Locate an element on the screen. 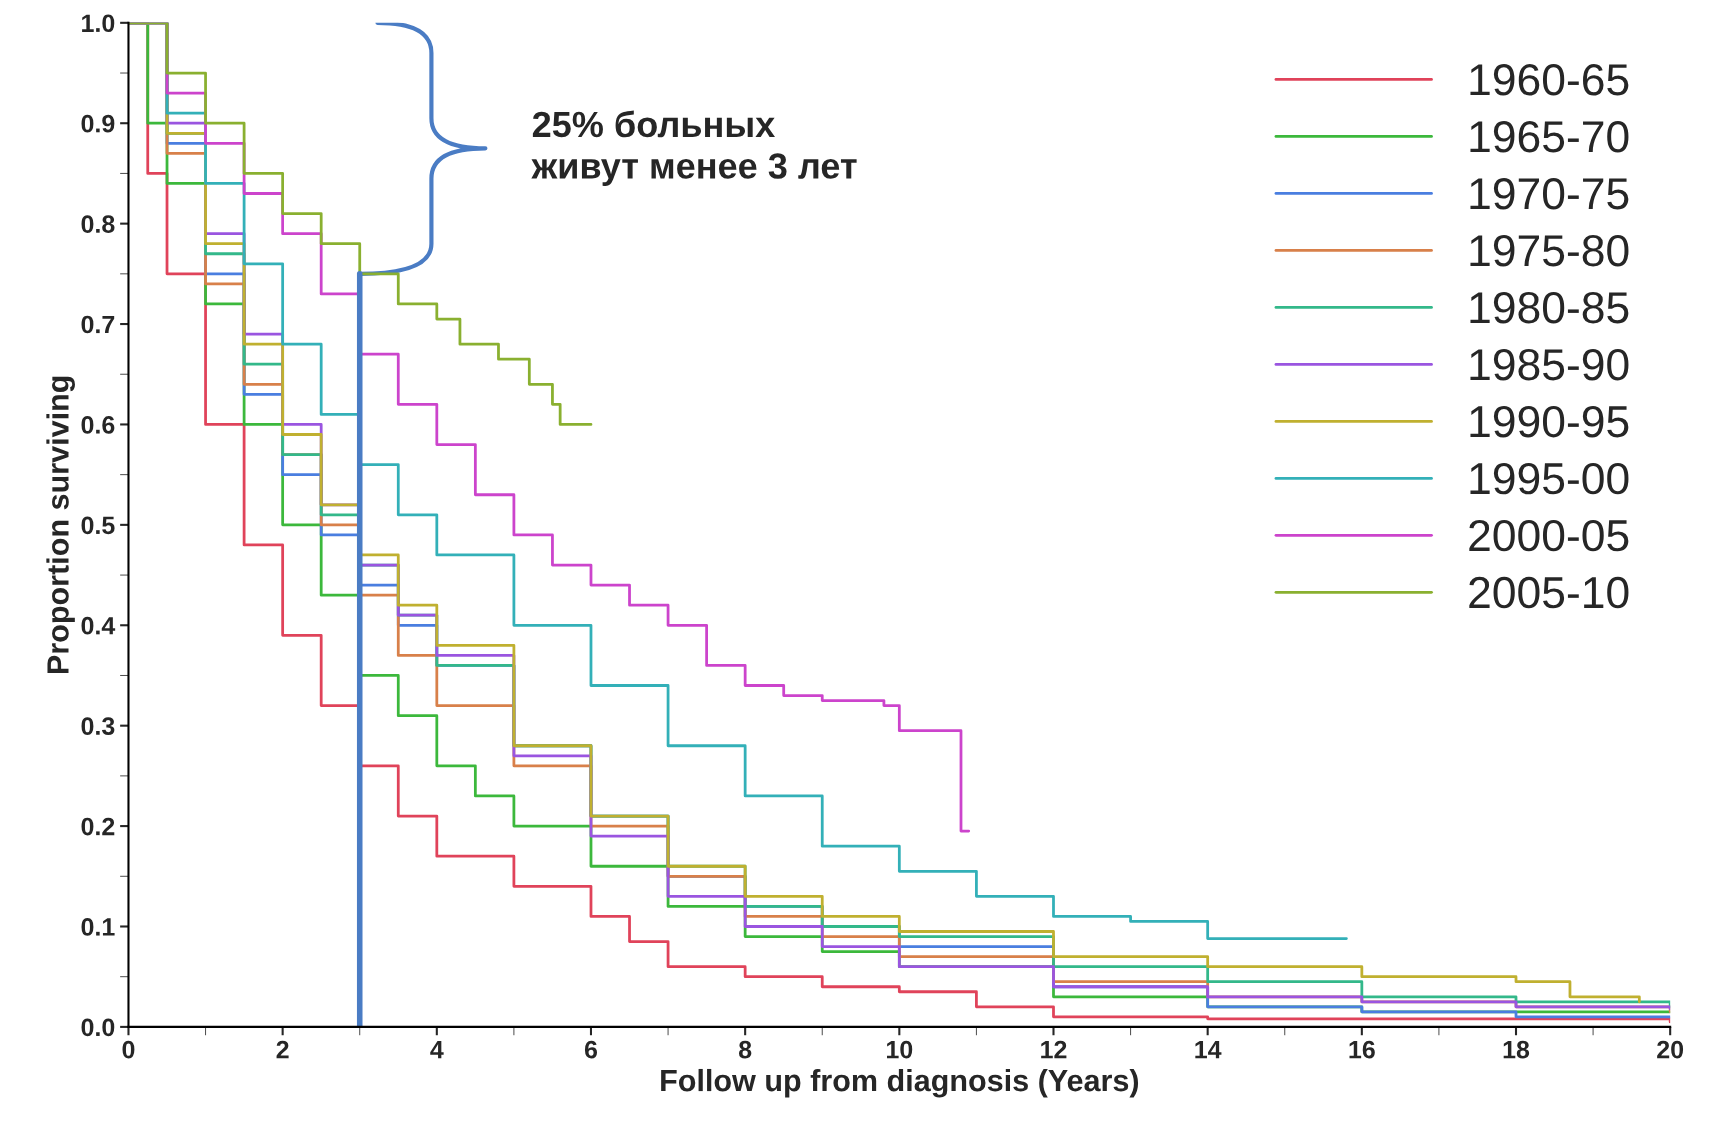 The image size is (1713, 1141). x-tick-label: 18 is located at coordinates (1516, 1049).